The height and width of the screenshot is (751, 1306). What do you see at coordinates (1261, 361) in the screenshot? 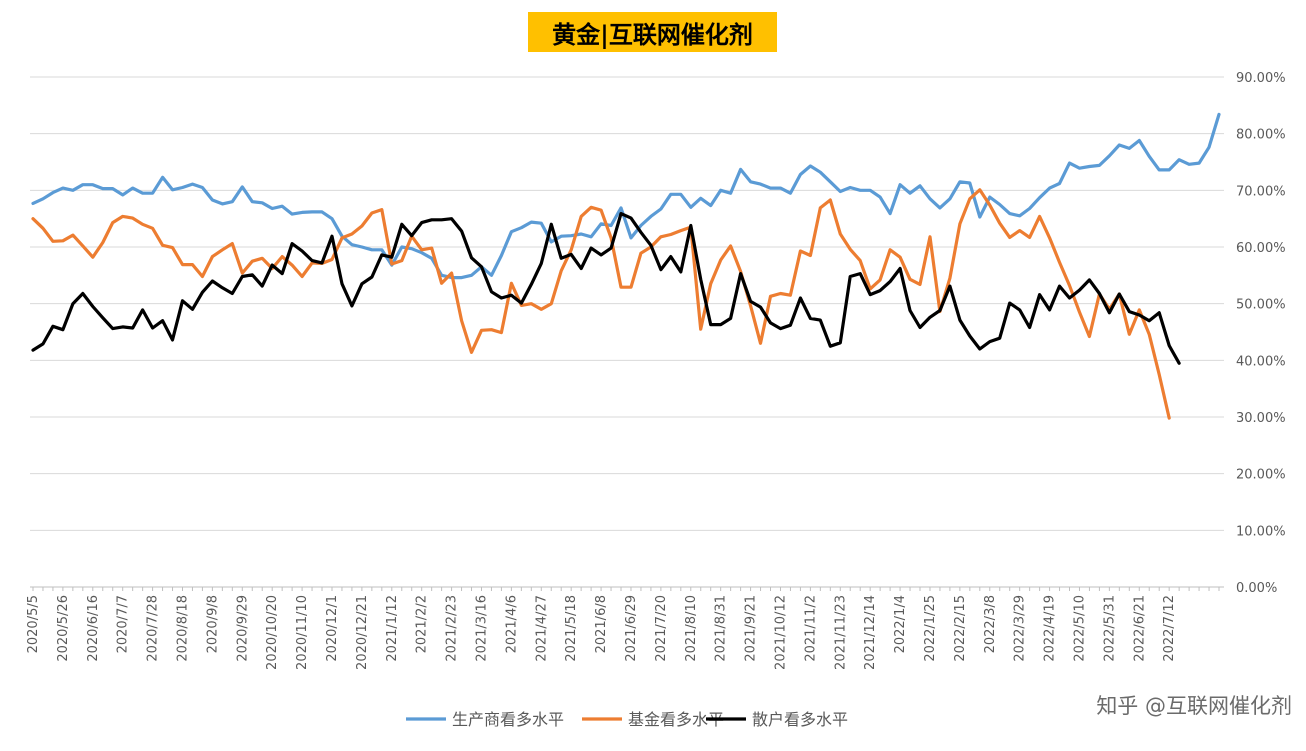
I see `y-tick-label: 40.00%` at bounding box center [1261, 361].